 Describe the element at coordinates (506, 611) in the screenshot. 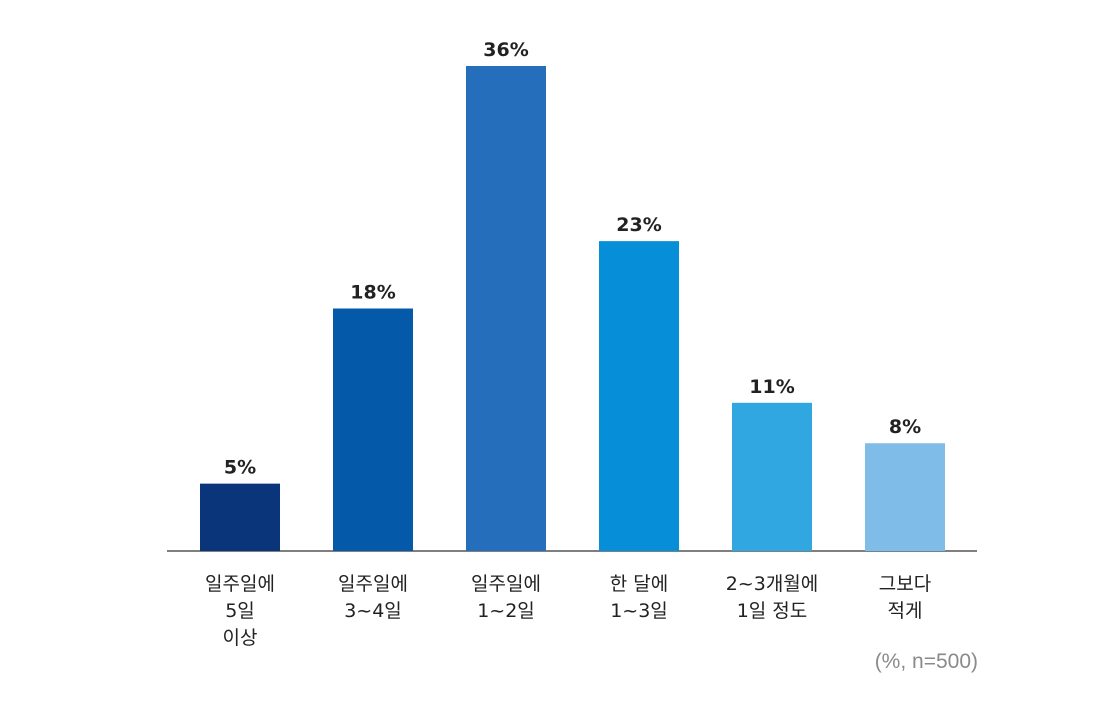

I see `category-label-3-line-2: 1~2일` at that location.